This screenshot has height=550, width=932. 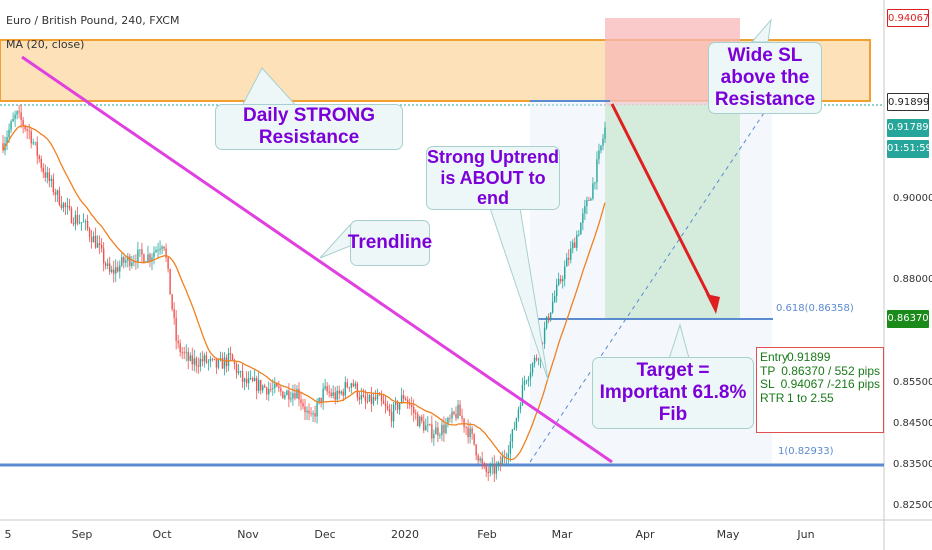 I want to click on countdown-tag: 01:51:59, so click(x=909, y=149).